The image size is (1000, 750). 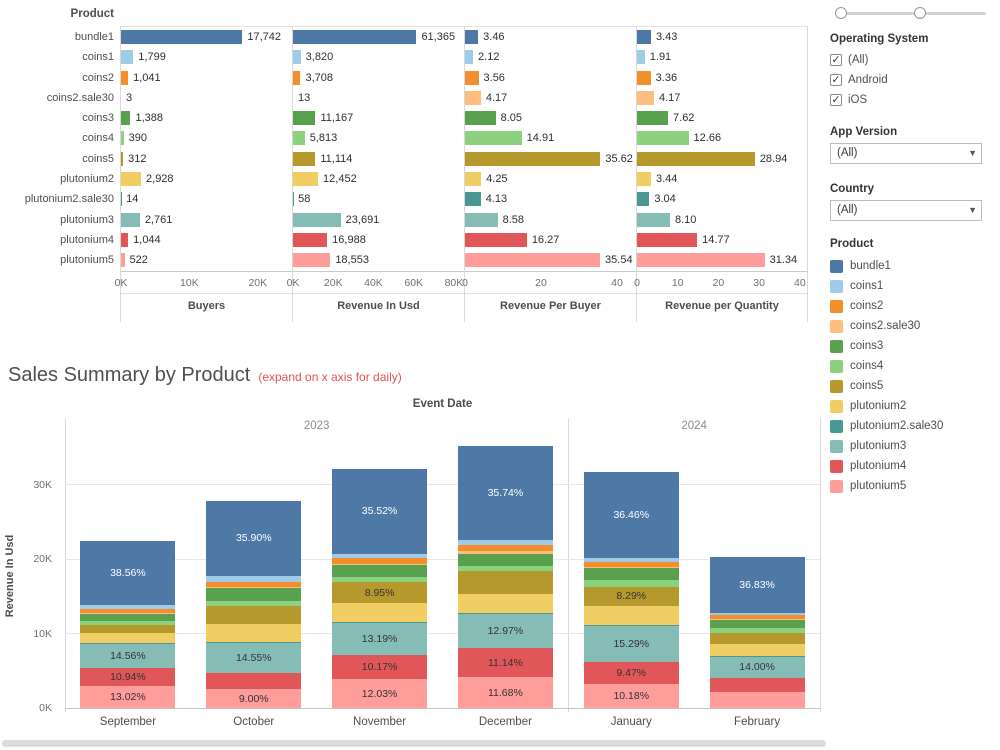 What do you see at coordinates (98, 158) in the screenshot?
I see `product-row-label: coins5` at bounding box center [98, 158].